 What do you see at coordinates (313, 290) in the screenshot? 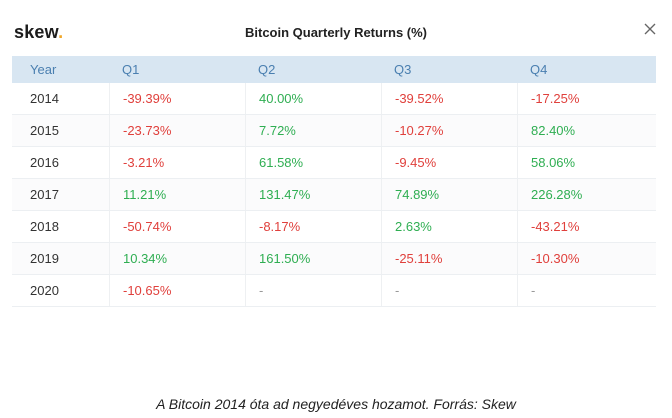
I see `return-cell-q2: -` at bounding box center [313, 290].